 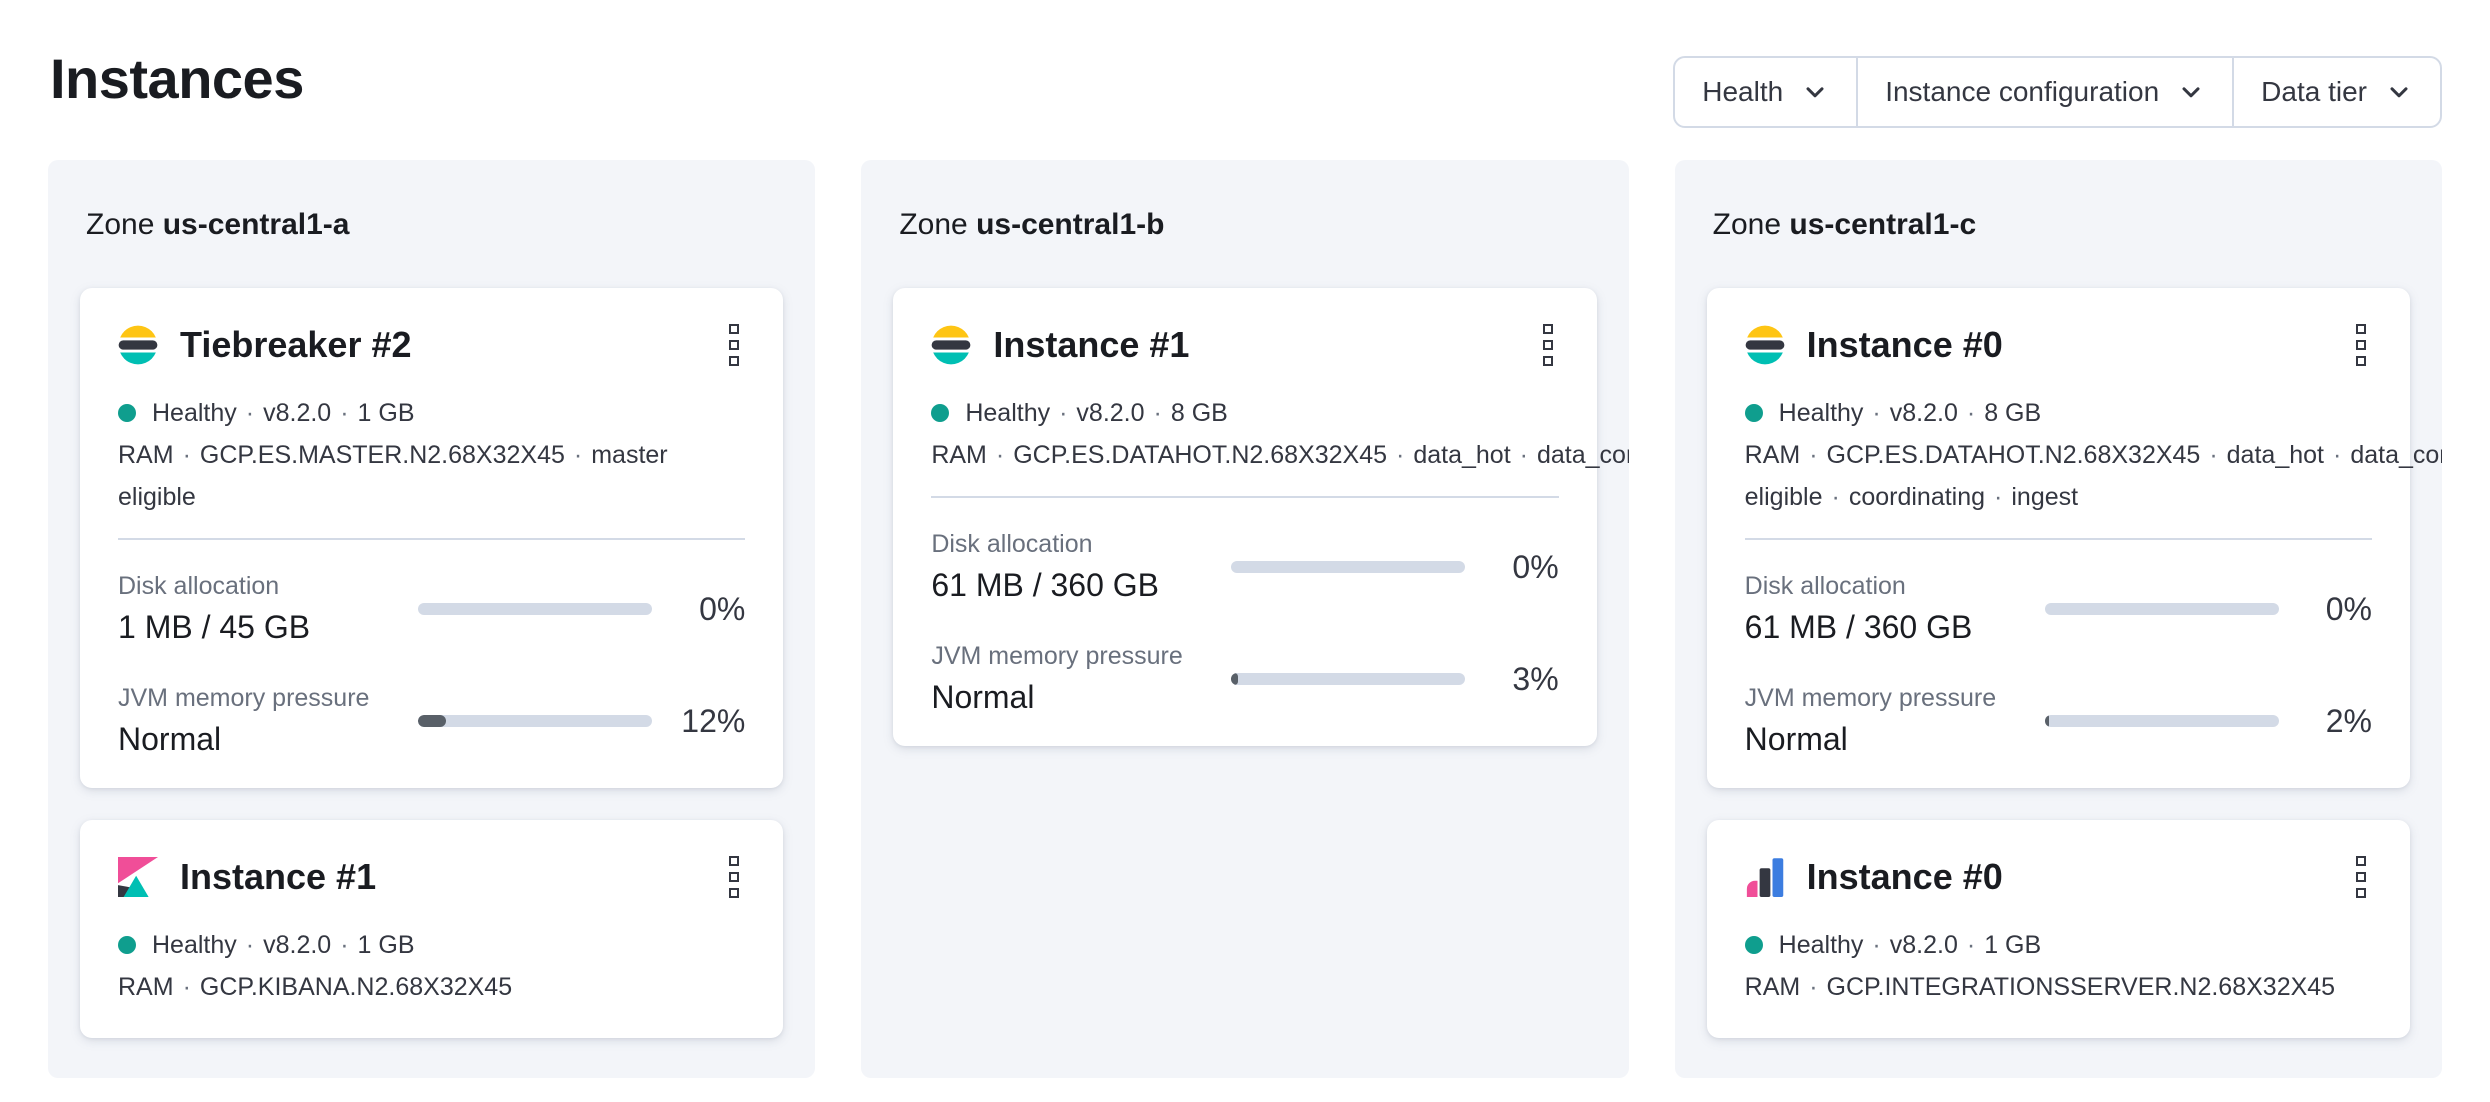 I want to click on zone-label: Zone us-central1-c, so click(x=2061, y=225).